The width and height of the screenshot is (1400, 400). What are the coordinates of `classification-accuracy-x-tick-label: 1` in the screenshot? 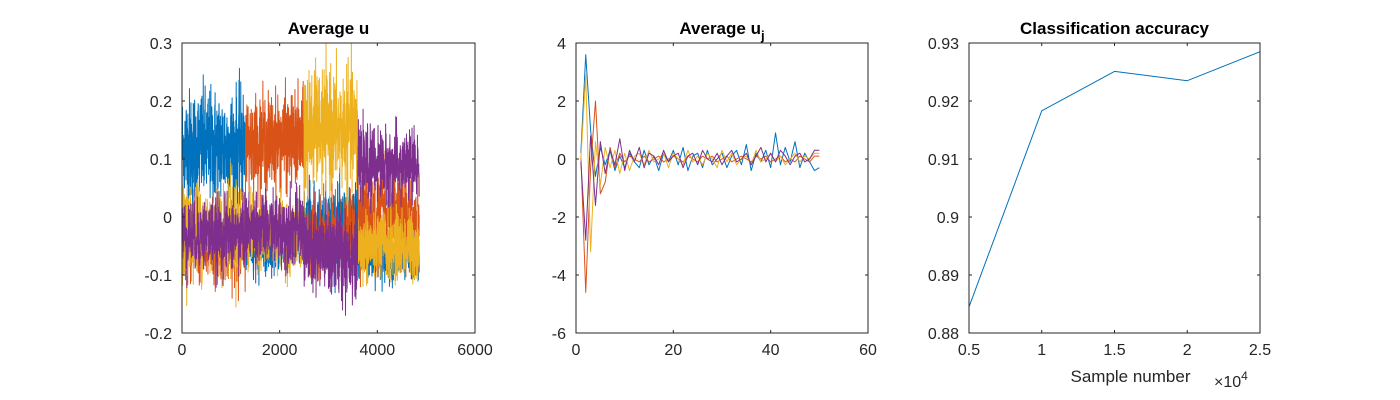 It's located at (1041, 350).